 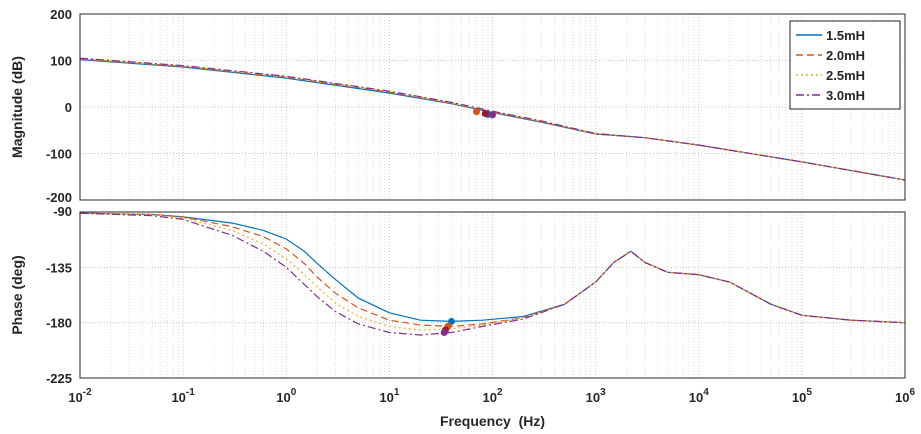 What do you see at coordinates (62, 211) in the screenshot?
I see `phase-y-tick-label: -90` at bounding box center [62, 211].